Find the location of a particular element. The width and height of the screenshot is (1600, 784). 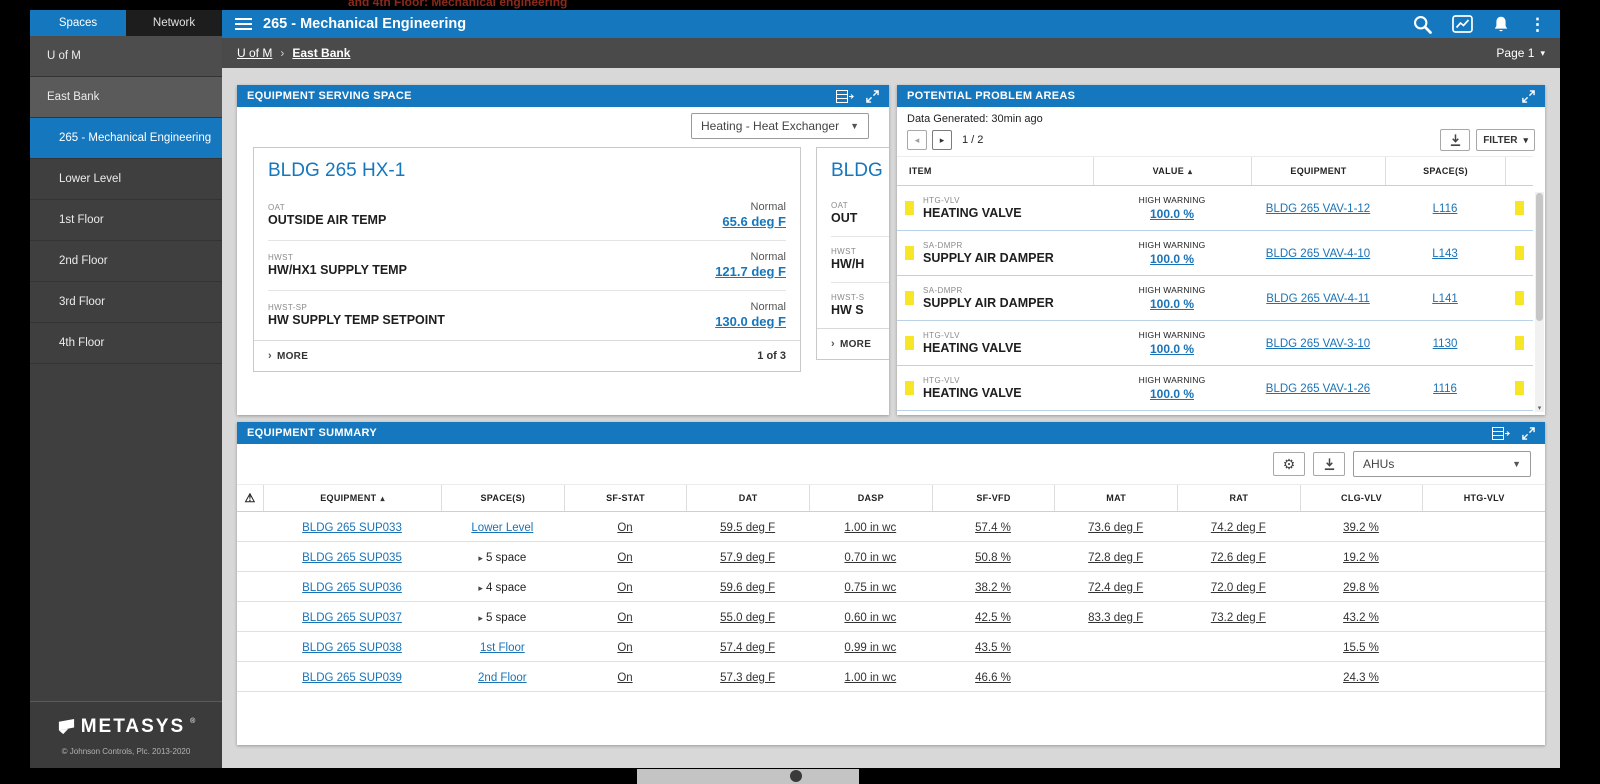

sidebar-item-u-of-m: U of M is located at coordinates (126, 56).